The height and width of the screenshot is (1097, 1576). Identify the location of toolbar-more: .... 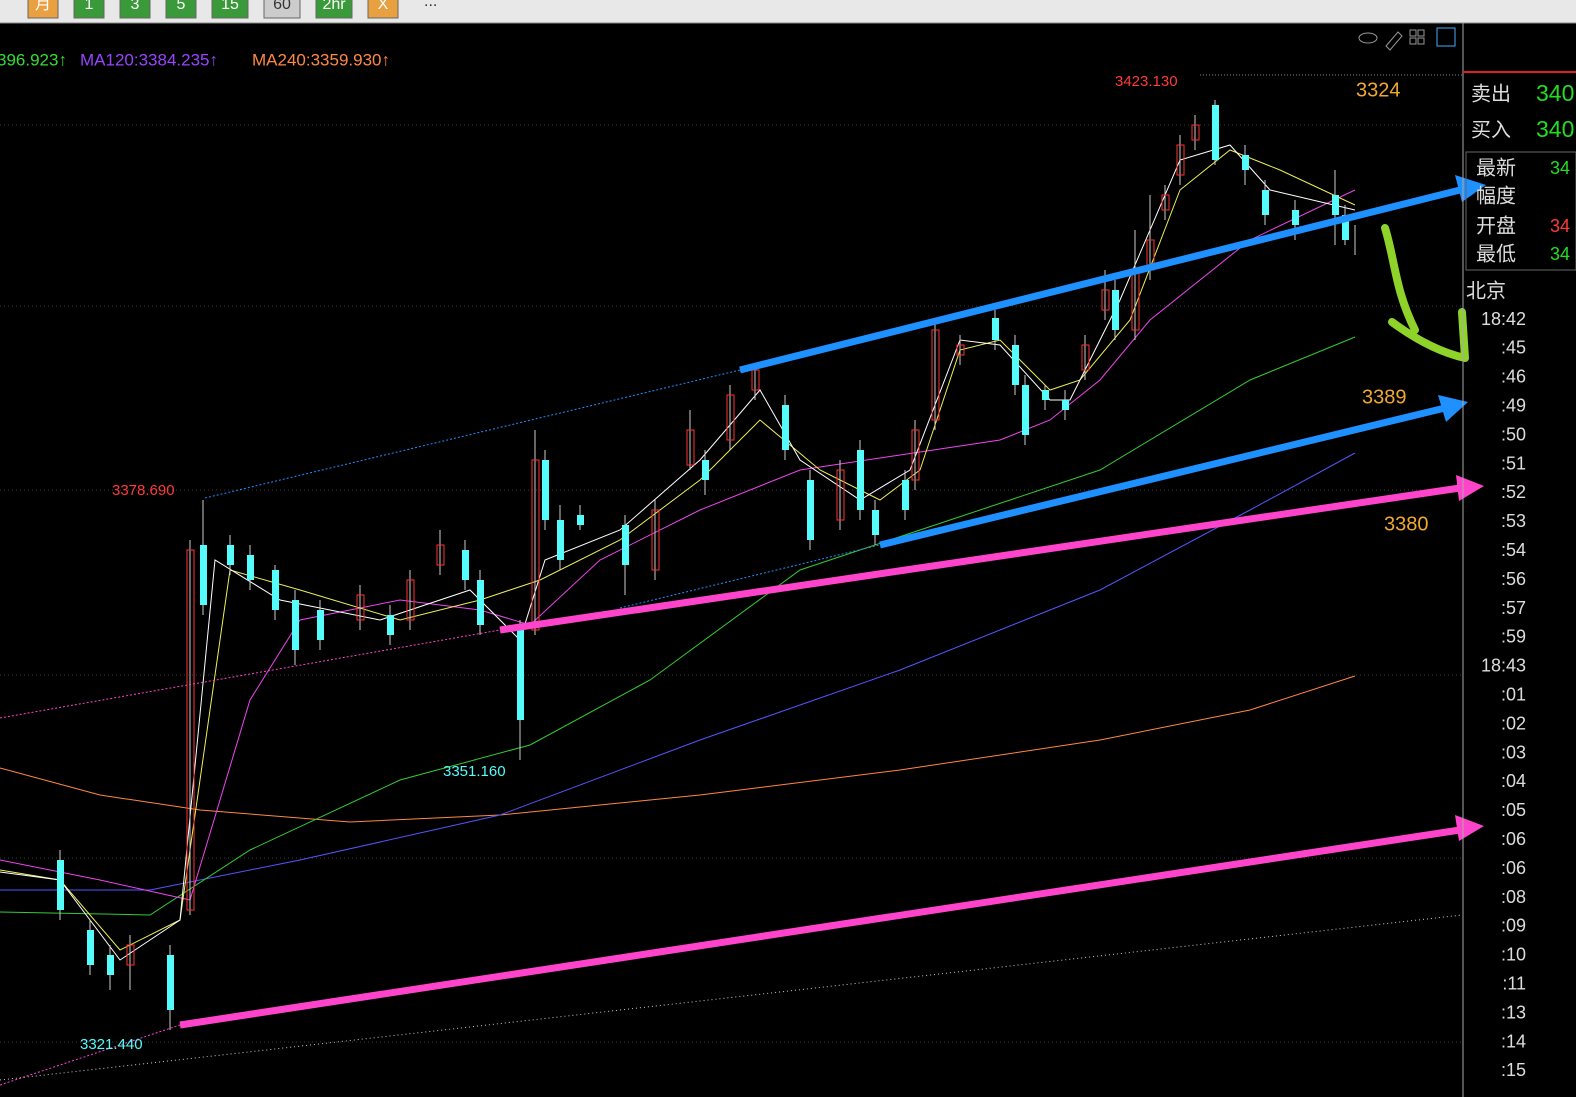
(430, 5).